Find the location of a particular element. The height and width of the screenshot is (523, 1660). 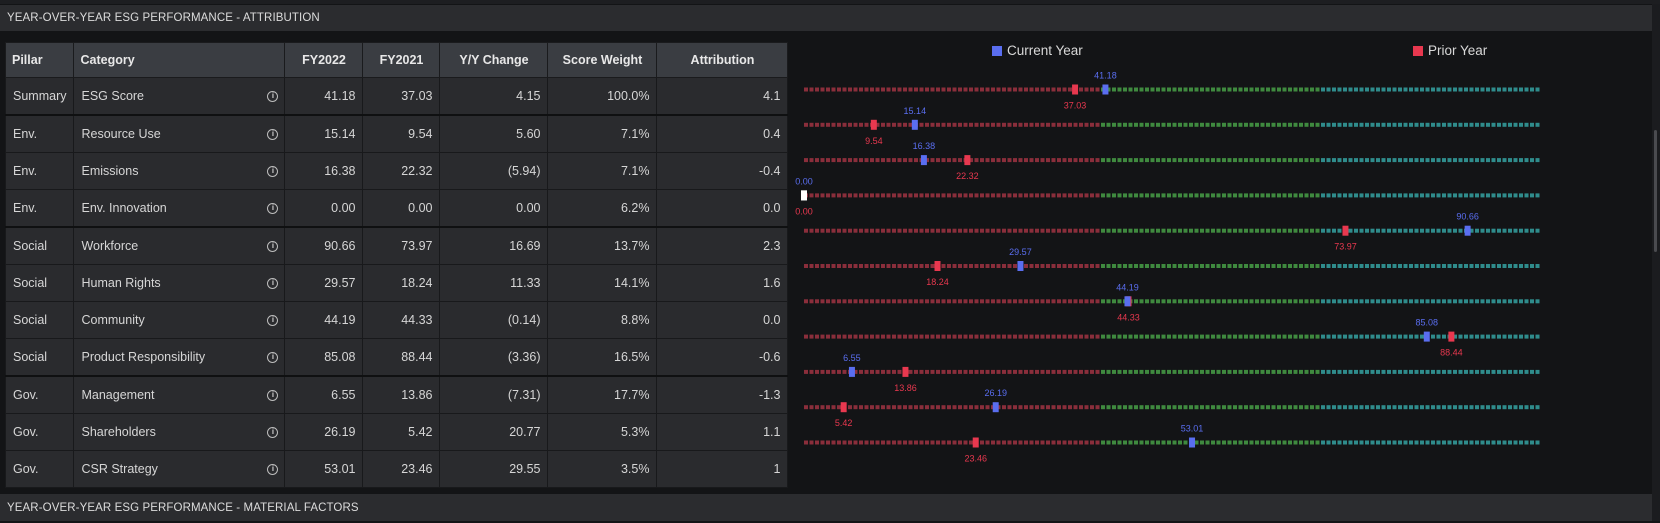

table-row: Social Workforce i 90.66 73.97 16.69 13.7% 2.3 is located at coordinates (396, 245).